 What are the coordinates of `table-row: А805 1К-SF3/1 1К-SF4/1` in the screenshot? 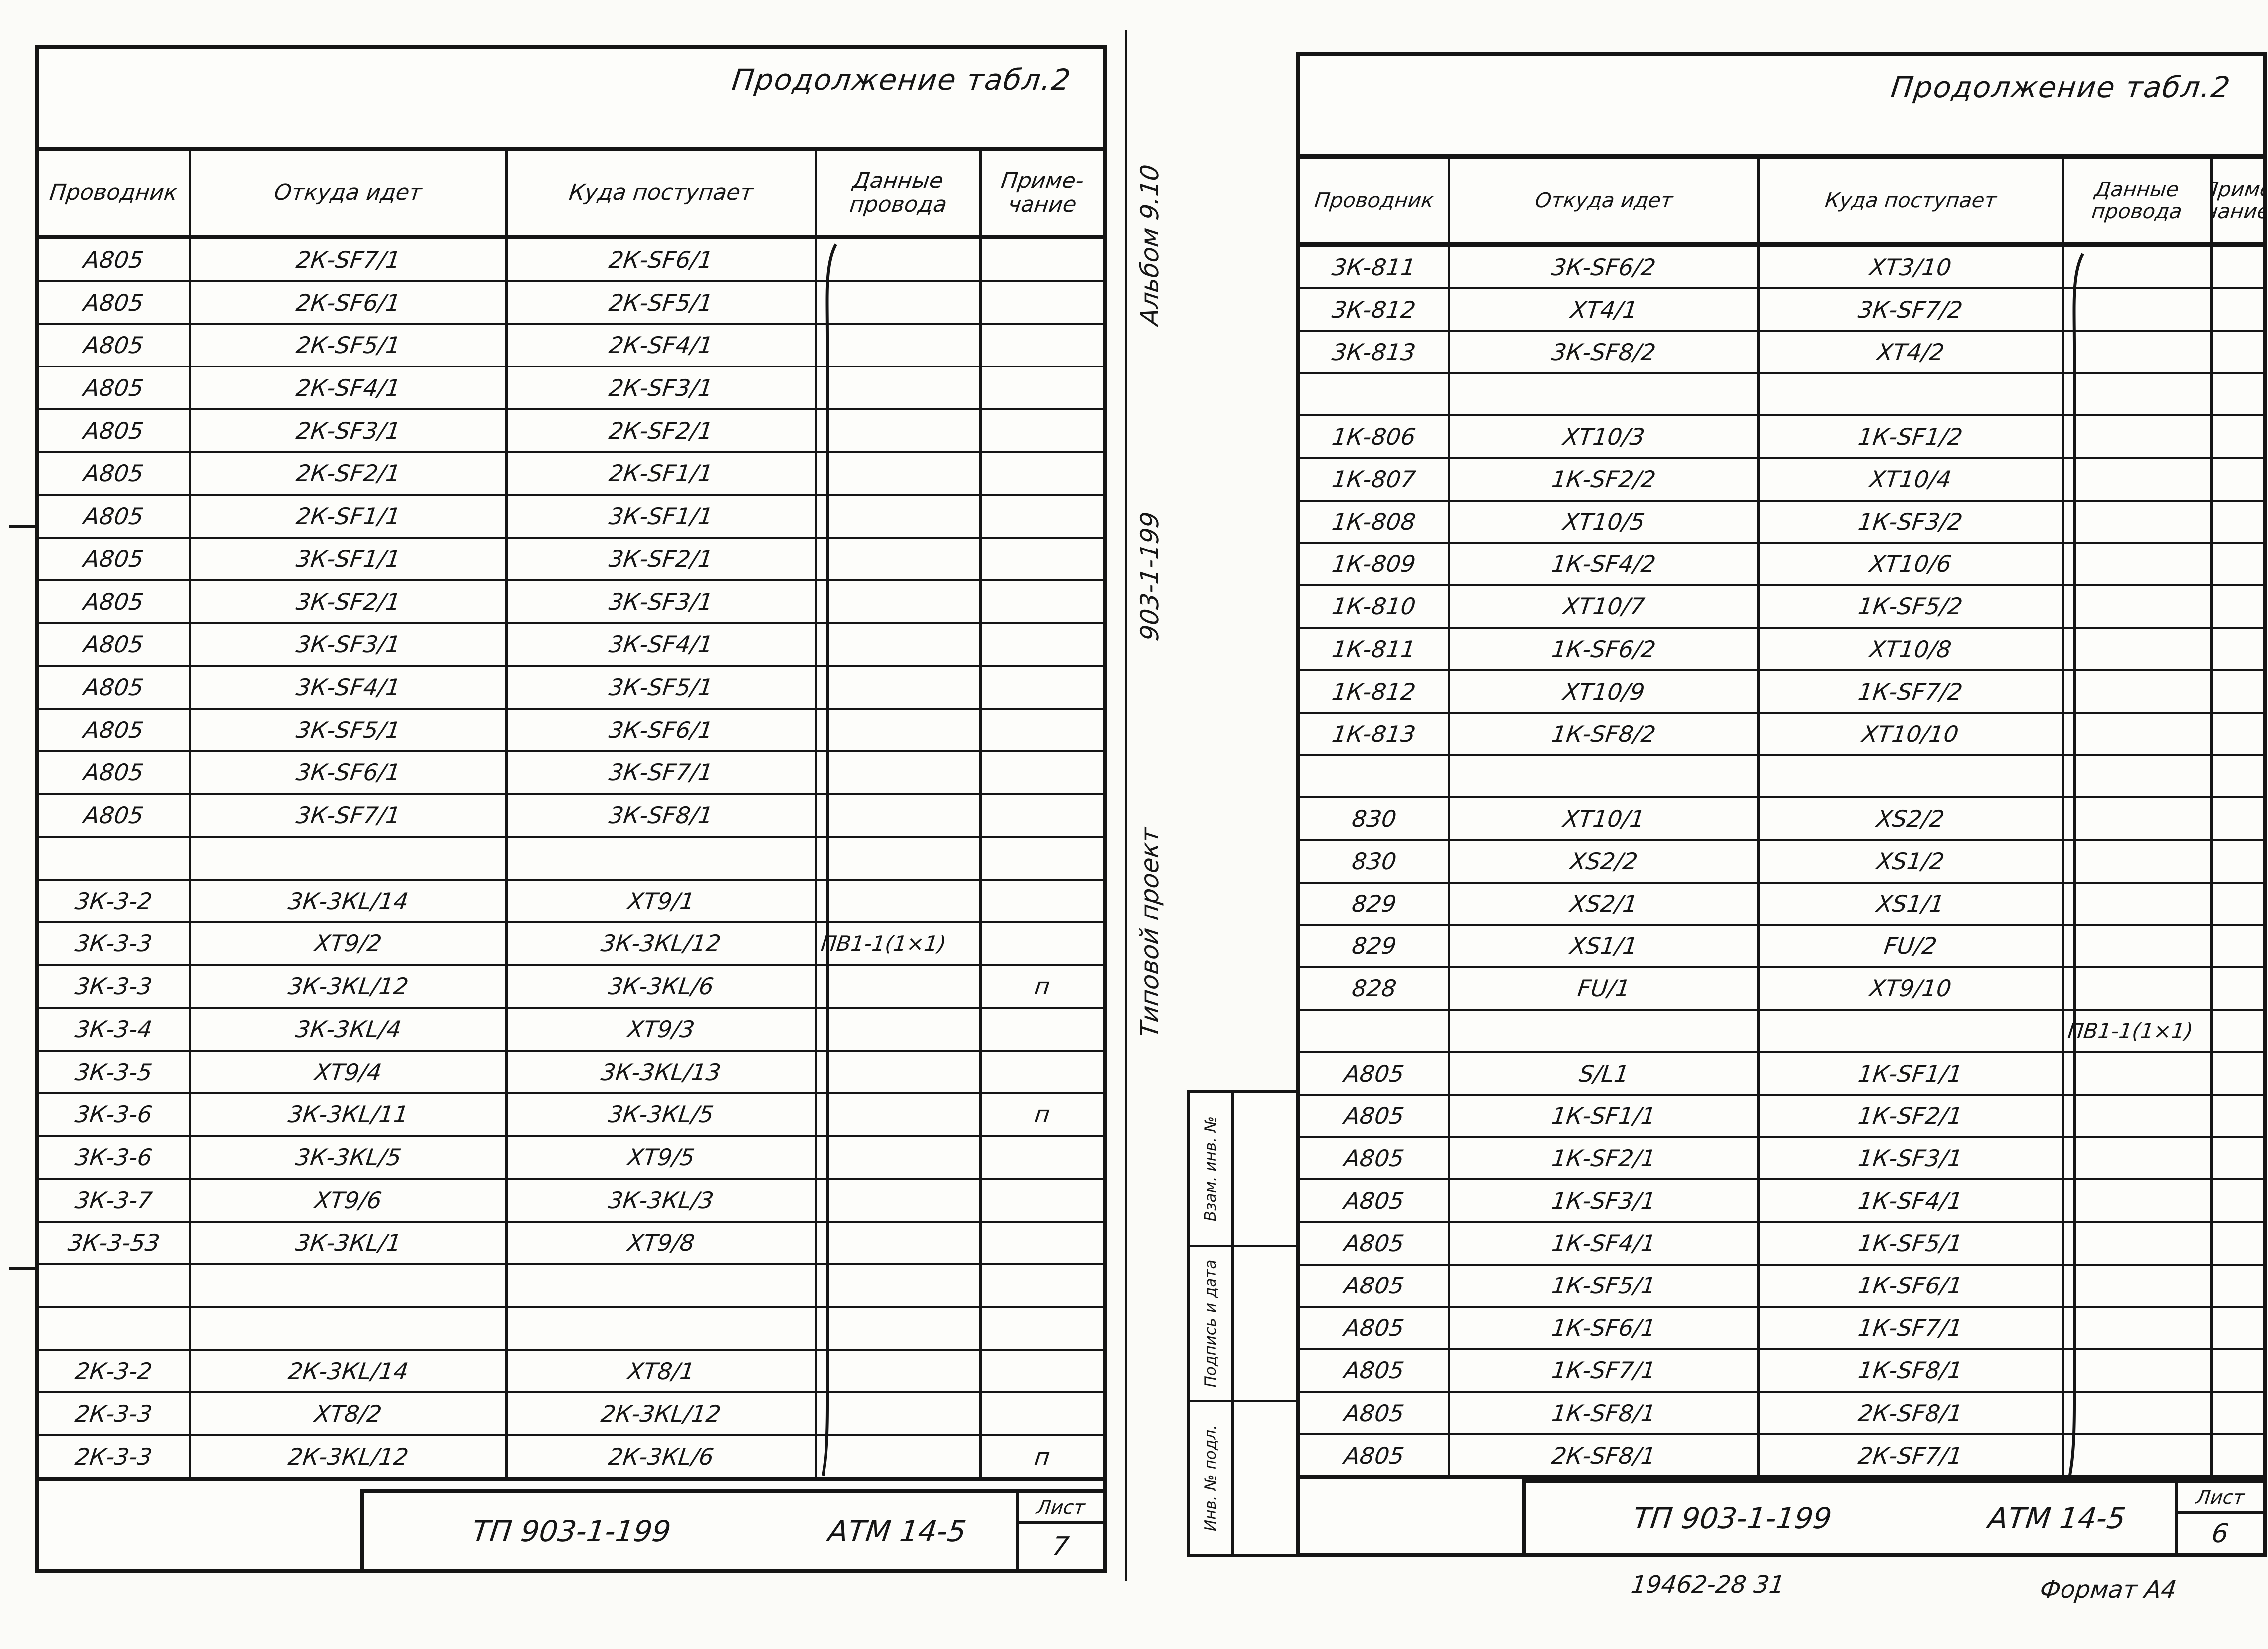 It's located at (1782, 1201).